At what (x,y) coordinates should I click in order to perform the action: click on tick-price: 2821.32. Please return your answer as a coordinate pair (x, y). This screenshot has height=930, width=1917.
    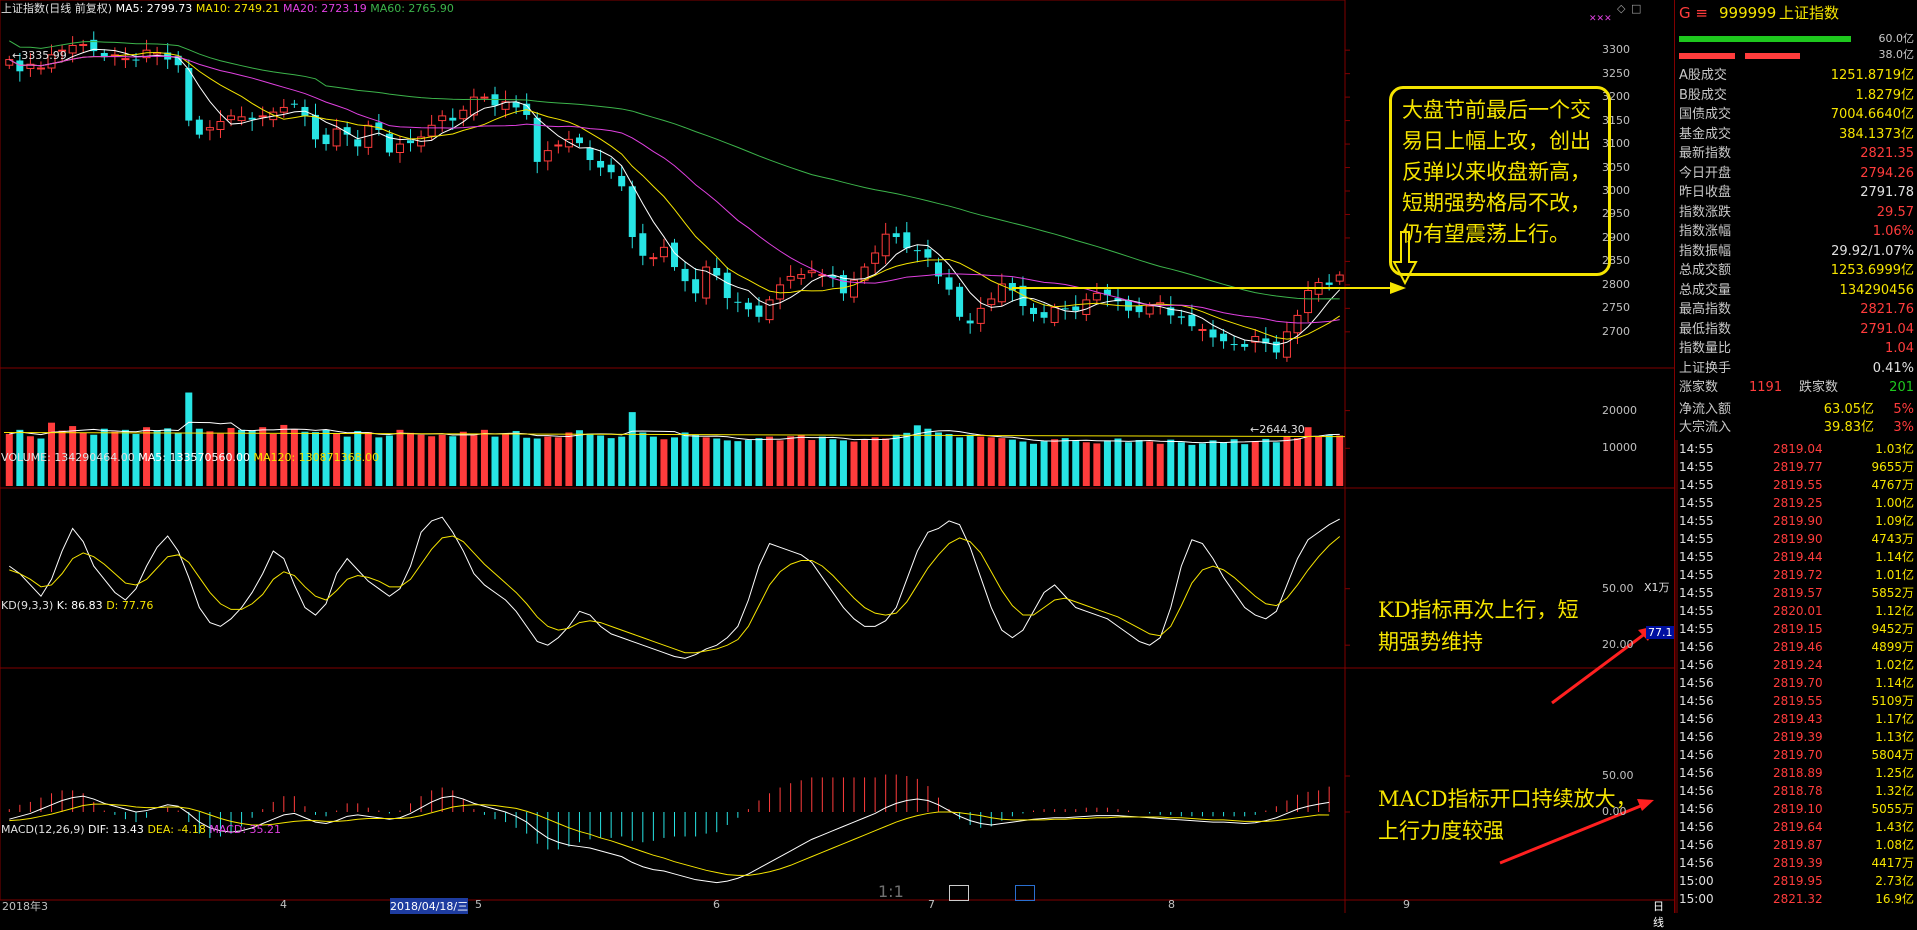
    Looking at the image, I should click on (1798, 899).